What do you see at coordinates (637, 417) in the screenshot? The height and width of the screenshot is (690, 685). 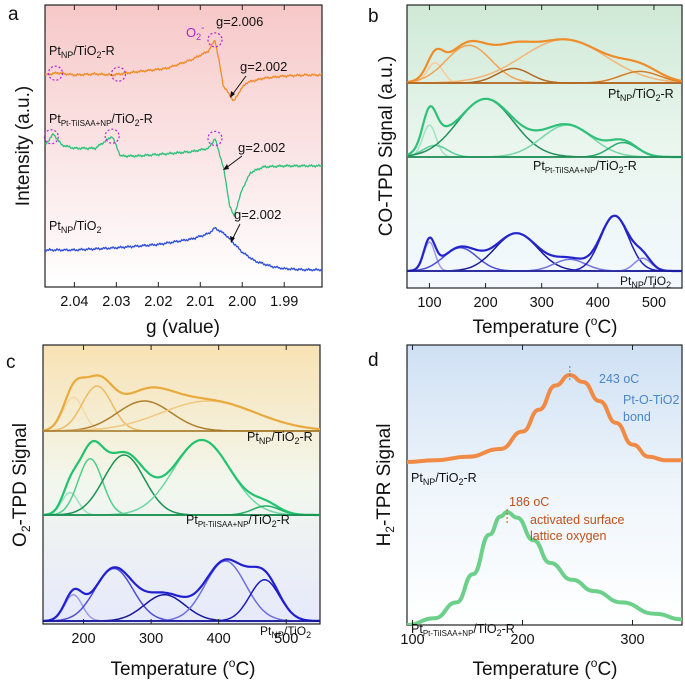 I see `annotation-bond: bond` at bounding box center [637, 417].